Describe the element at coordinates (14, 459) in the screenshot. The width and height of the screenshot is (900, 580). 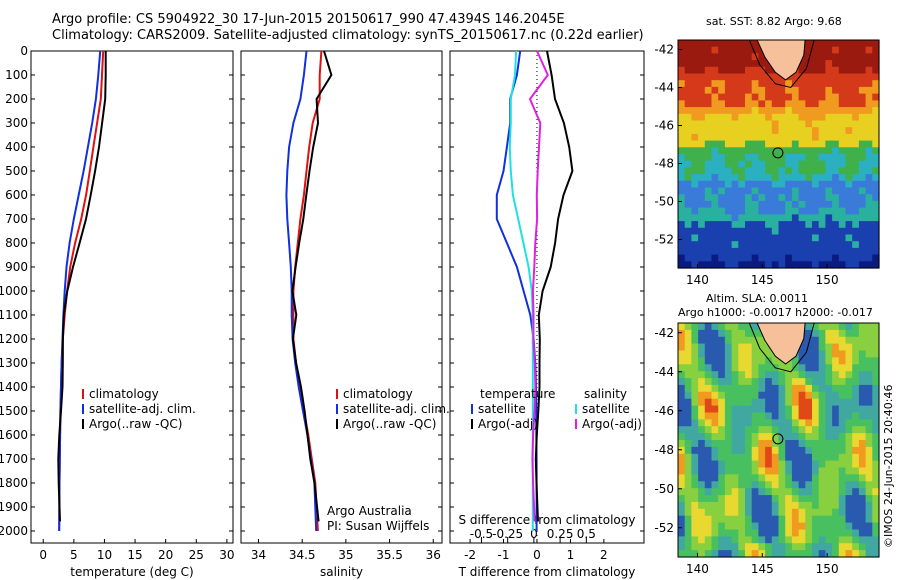
I see `depth-tick-label: 1700` at that location.